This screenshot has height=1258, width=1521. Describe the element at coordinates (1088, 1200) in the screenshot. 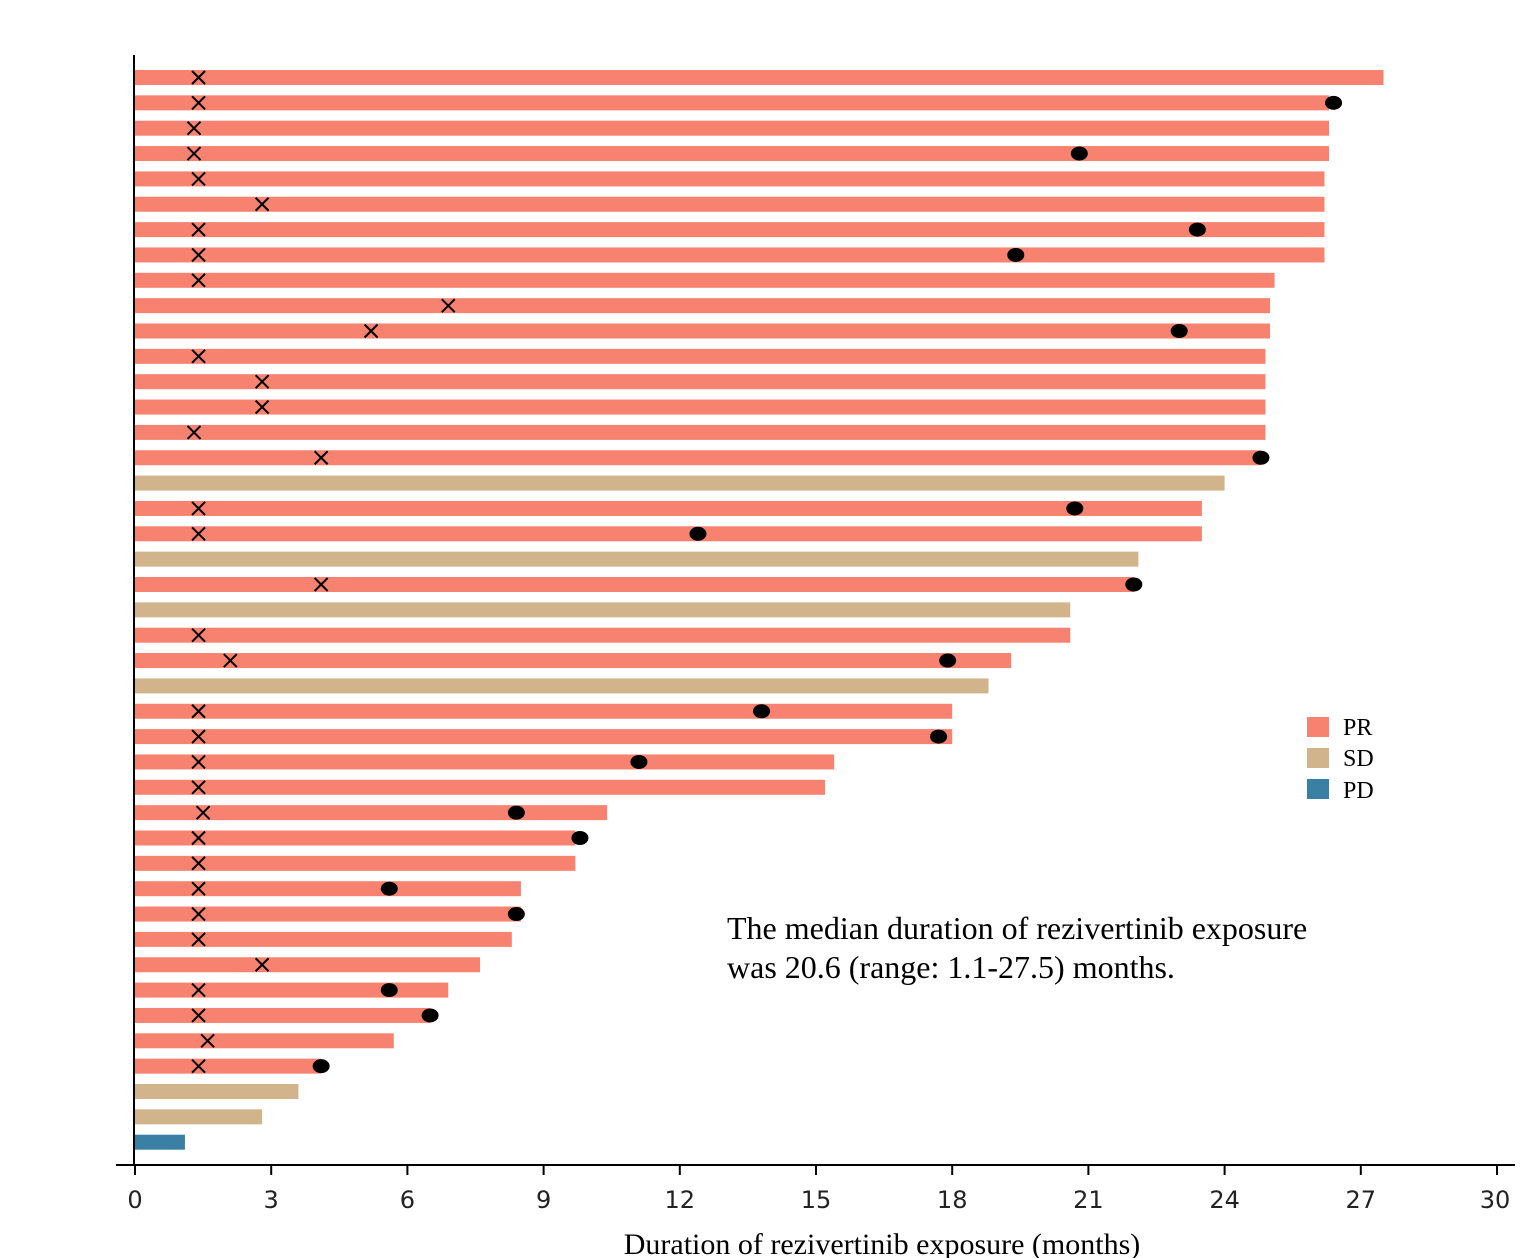

I see `x-tick-label-21: 21` at that location.